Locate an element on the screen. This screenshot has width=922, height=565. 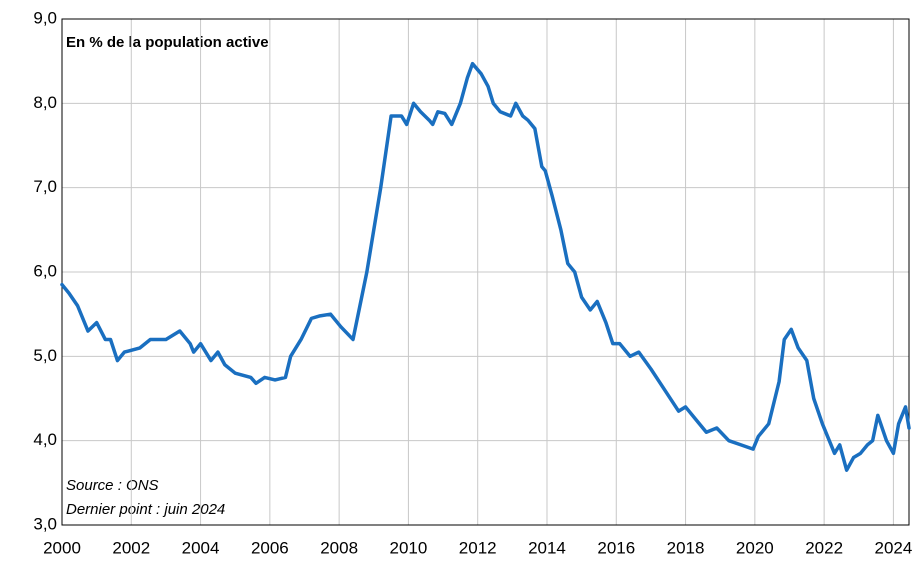
x-tick-label: 2018 is located at coordinates (686, 547).